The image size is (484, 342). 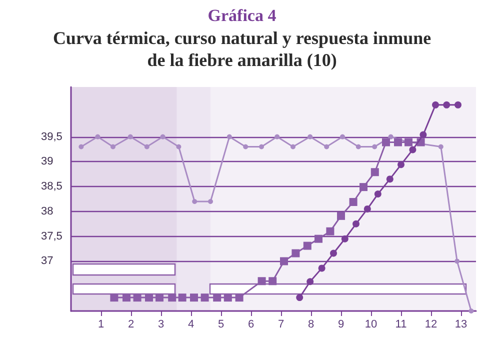 I want to click on x-tick-label: 4, so click(x=191, y=324).